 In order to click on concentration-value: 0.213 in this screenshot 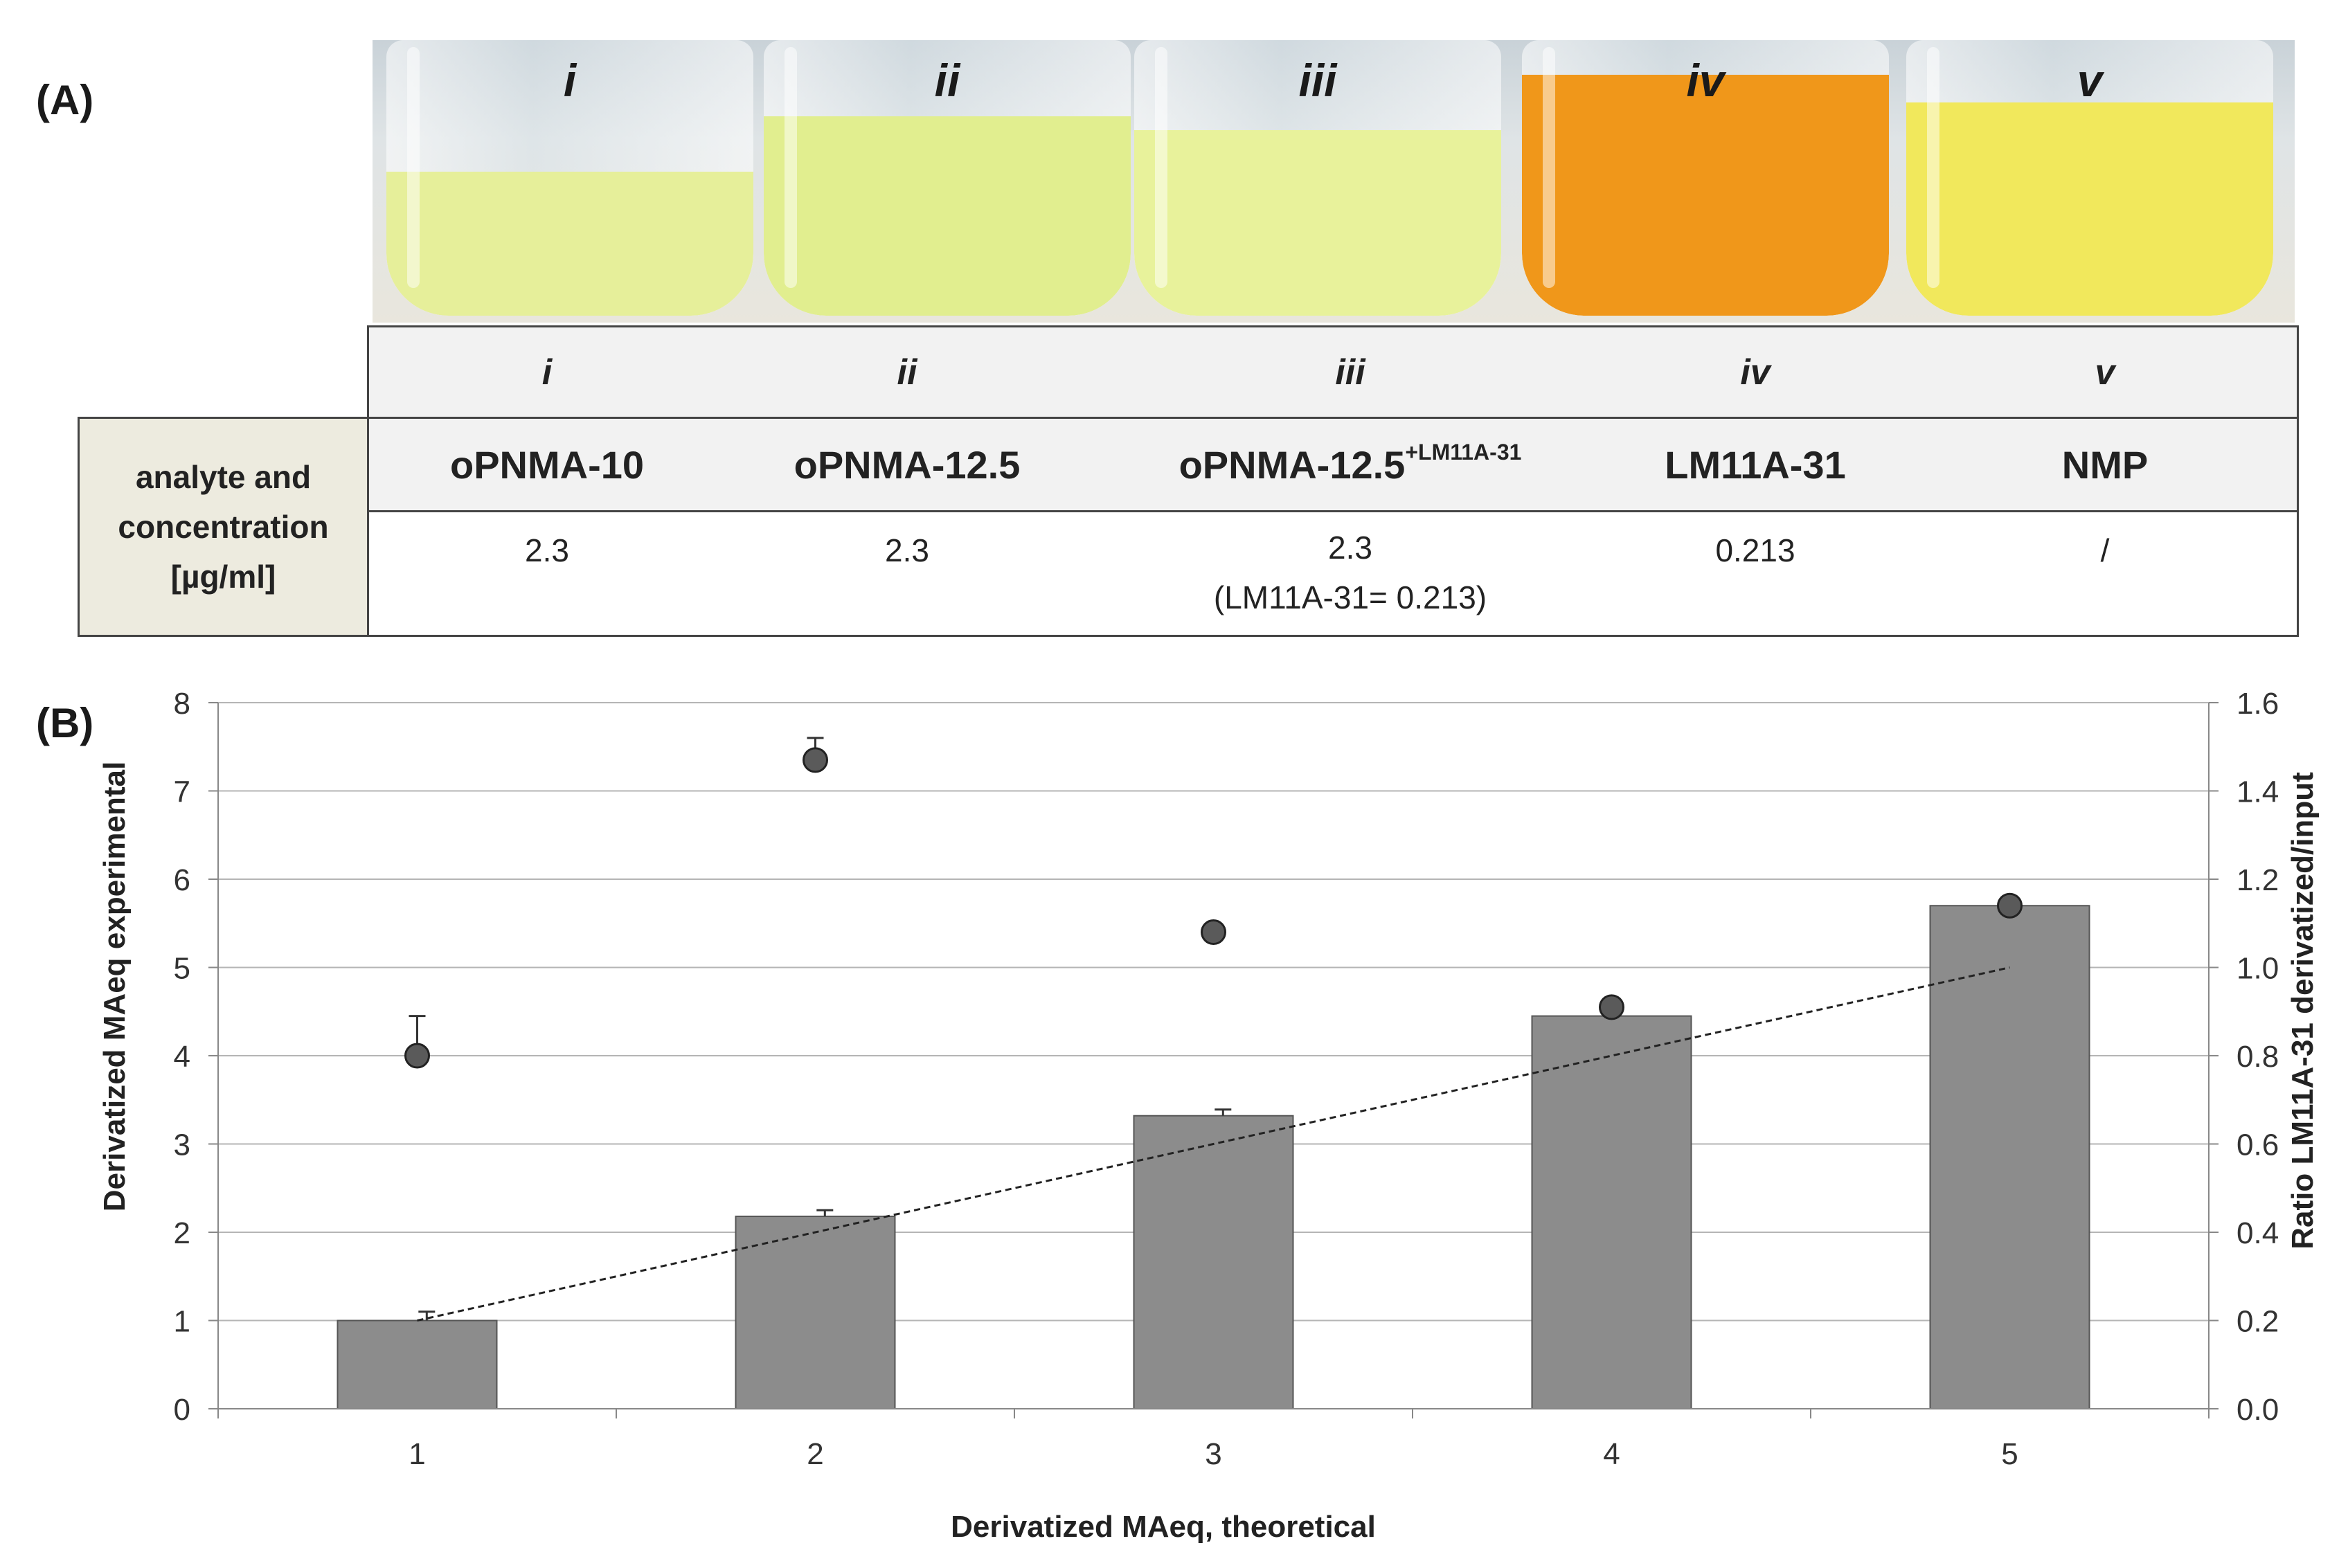, I will do `click(1755, 550)`.